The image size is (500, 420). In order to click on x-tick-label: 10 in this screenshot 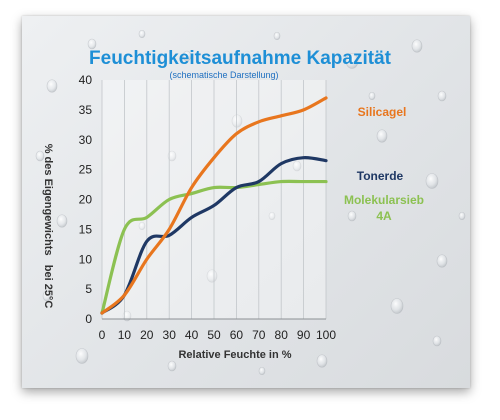, I will do `click(125, 335)`.